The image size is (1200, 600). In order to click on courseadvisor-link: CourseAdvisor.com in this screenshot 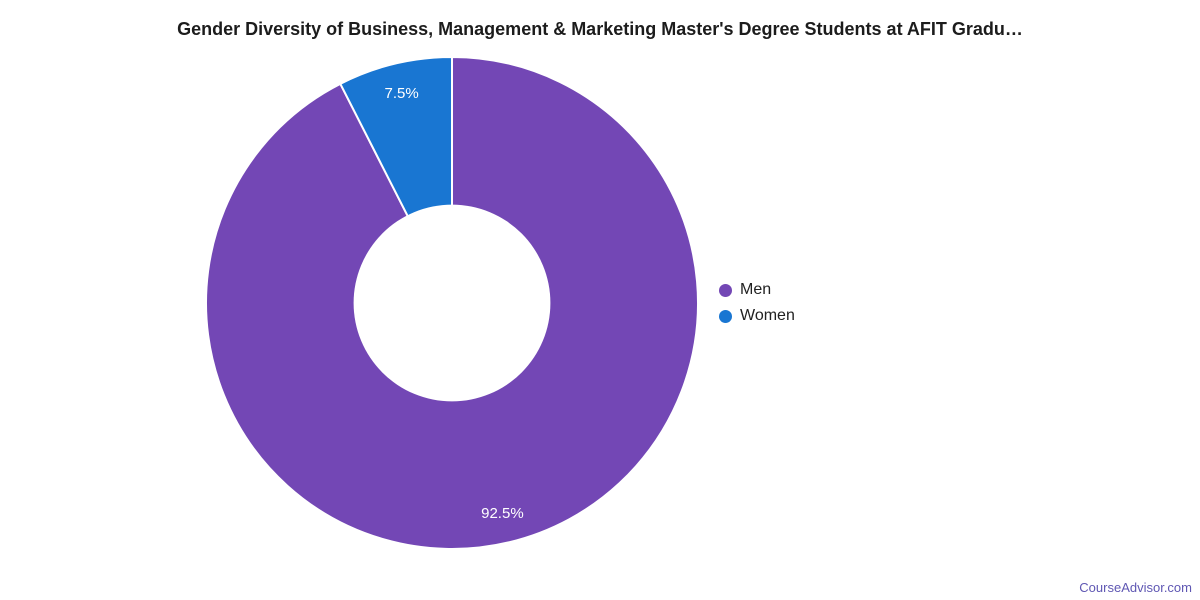, I will do `click(1135, 587)`.